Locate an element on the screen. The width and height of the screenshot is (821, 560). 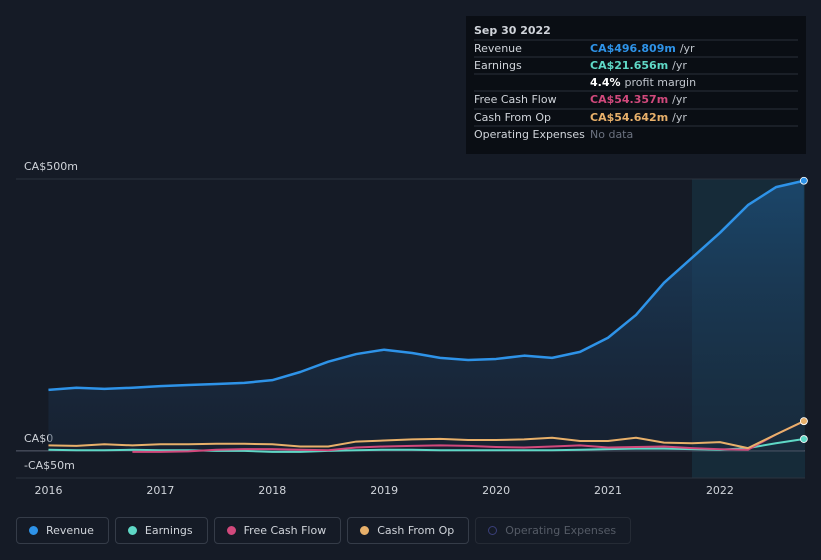
legend-label: Operating Expenses is located at coordinates (561, 530).